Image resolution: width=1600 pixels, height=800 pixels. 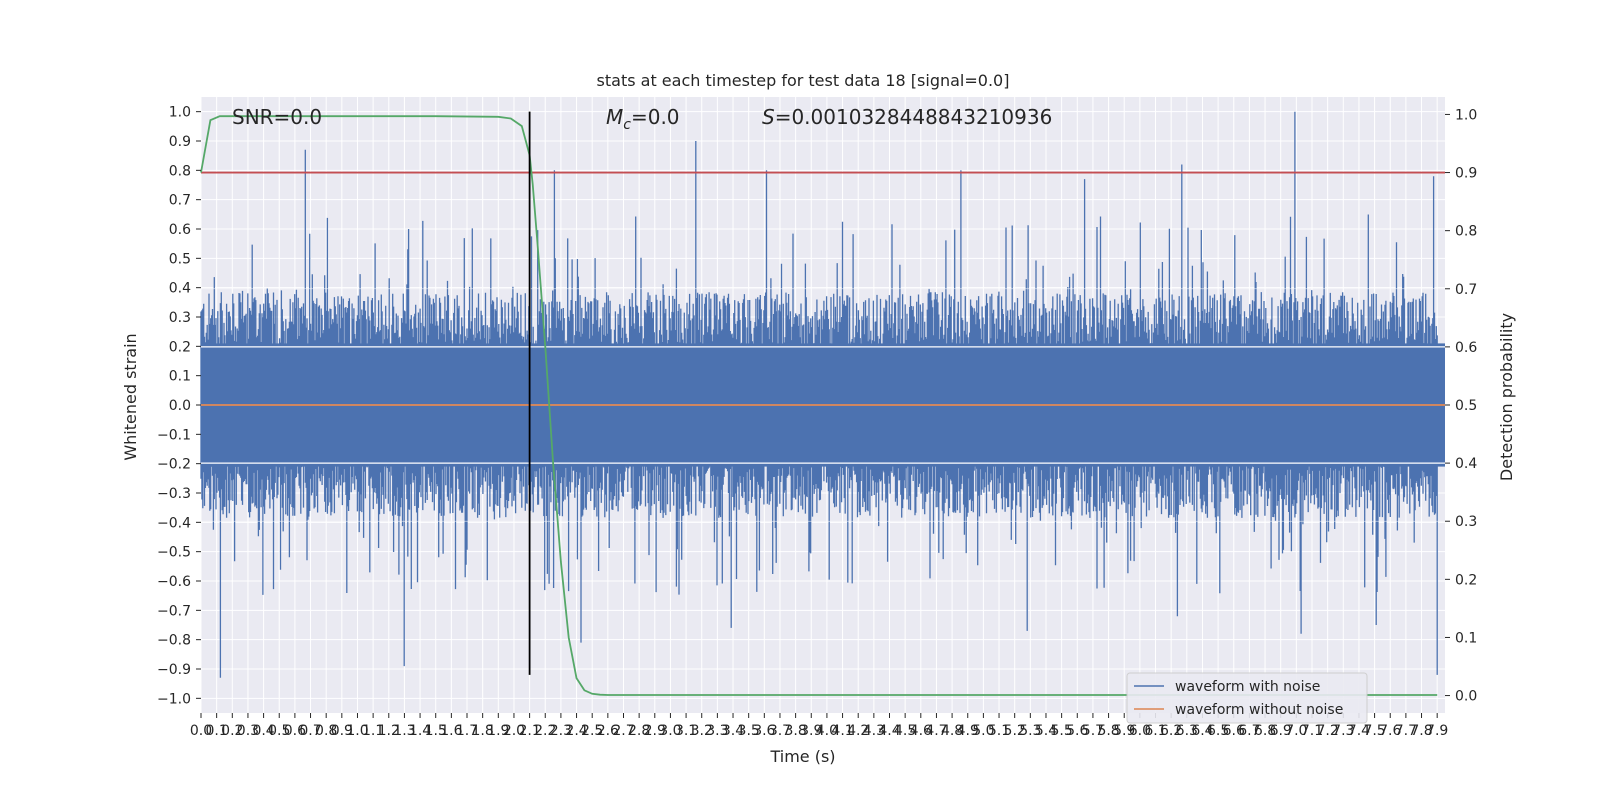 What do you see at coordinates (180, 318) in the screenshot?
I see `y-tick-label: 0.3` at bounding box center [180, 318].